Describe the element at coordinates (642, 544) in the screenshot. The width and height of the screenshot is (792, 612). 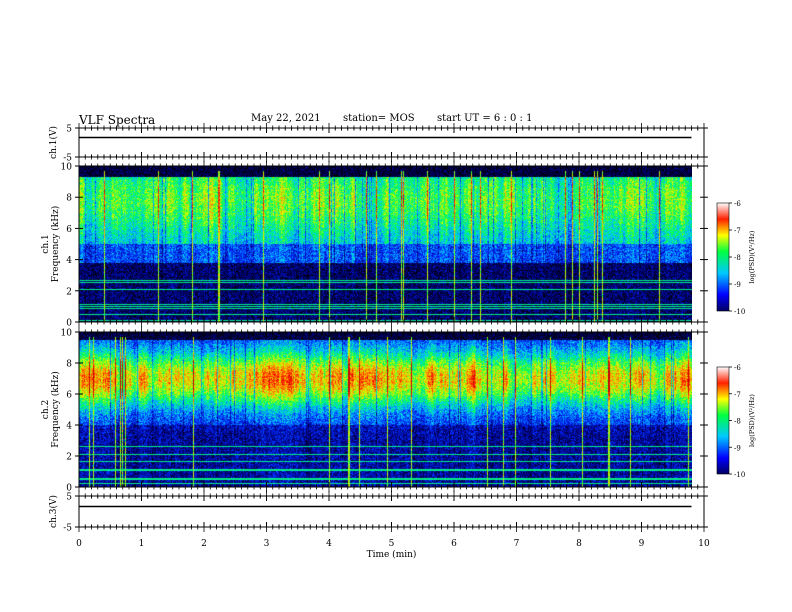
I see `x-tick-label: 9` at that location.